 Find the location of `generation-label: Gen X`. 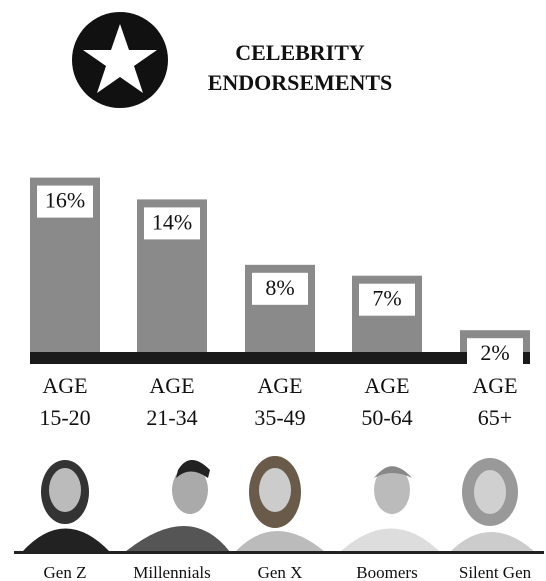

generation-label: Gen X is located at coordinates (280, 572).